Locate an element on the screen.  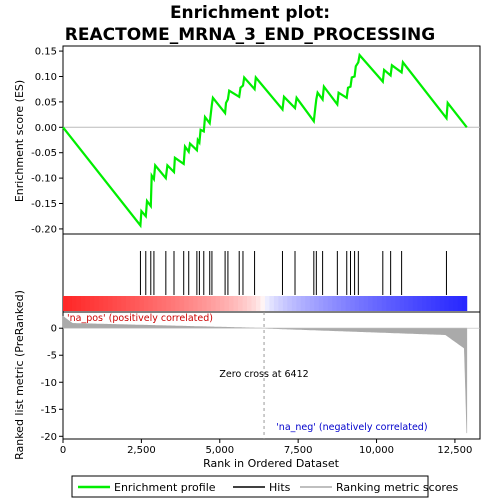
es-y-tick-label: -0.10 is located at coordinates (44, 179).